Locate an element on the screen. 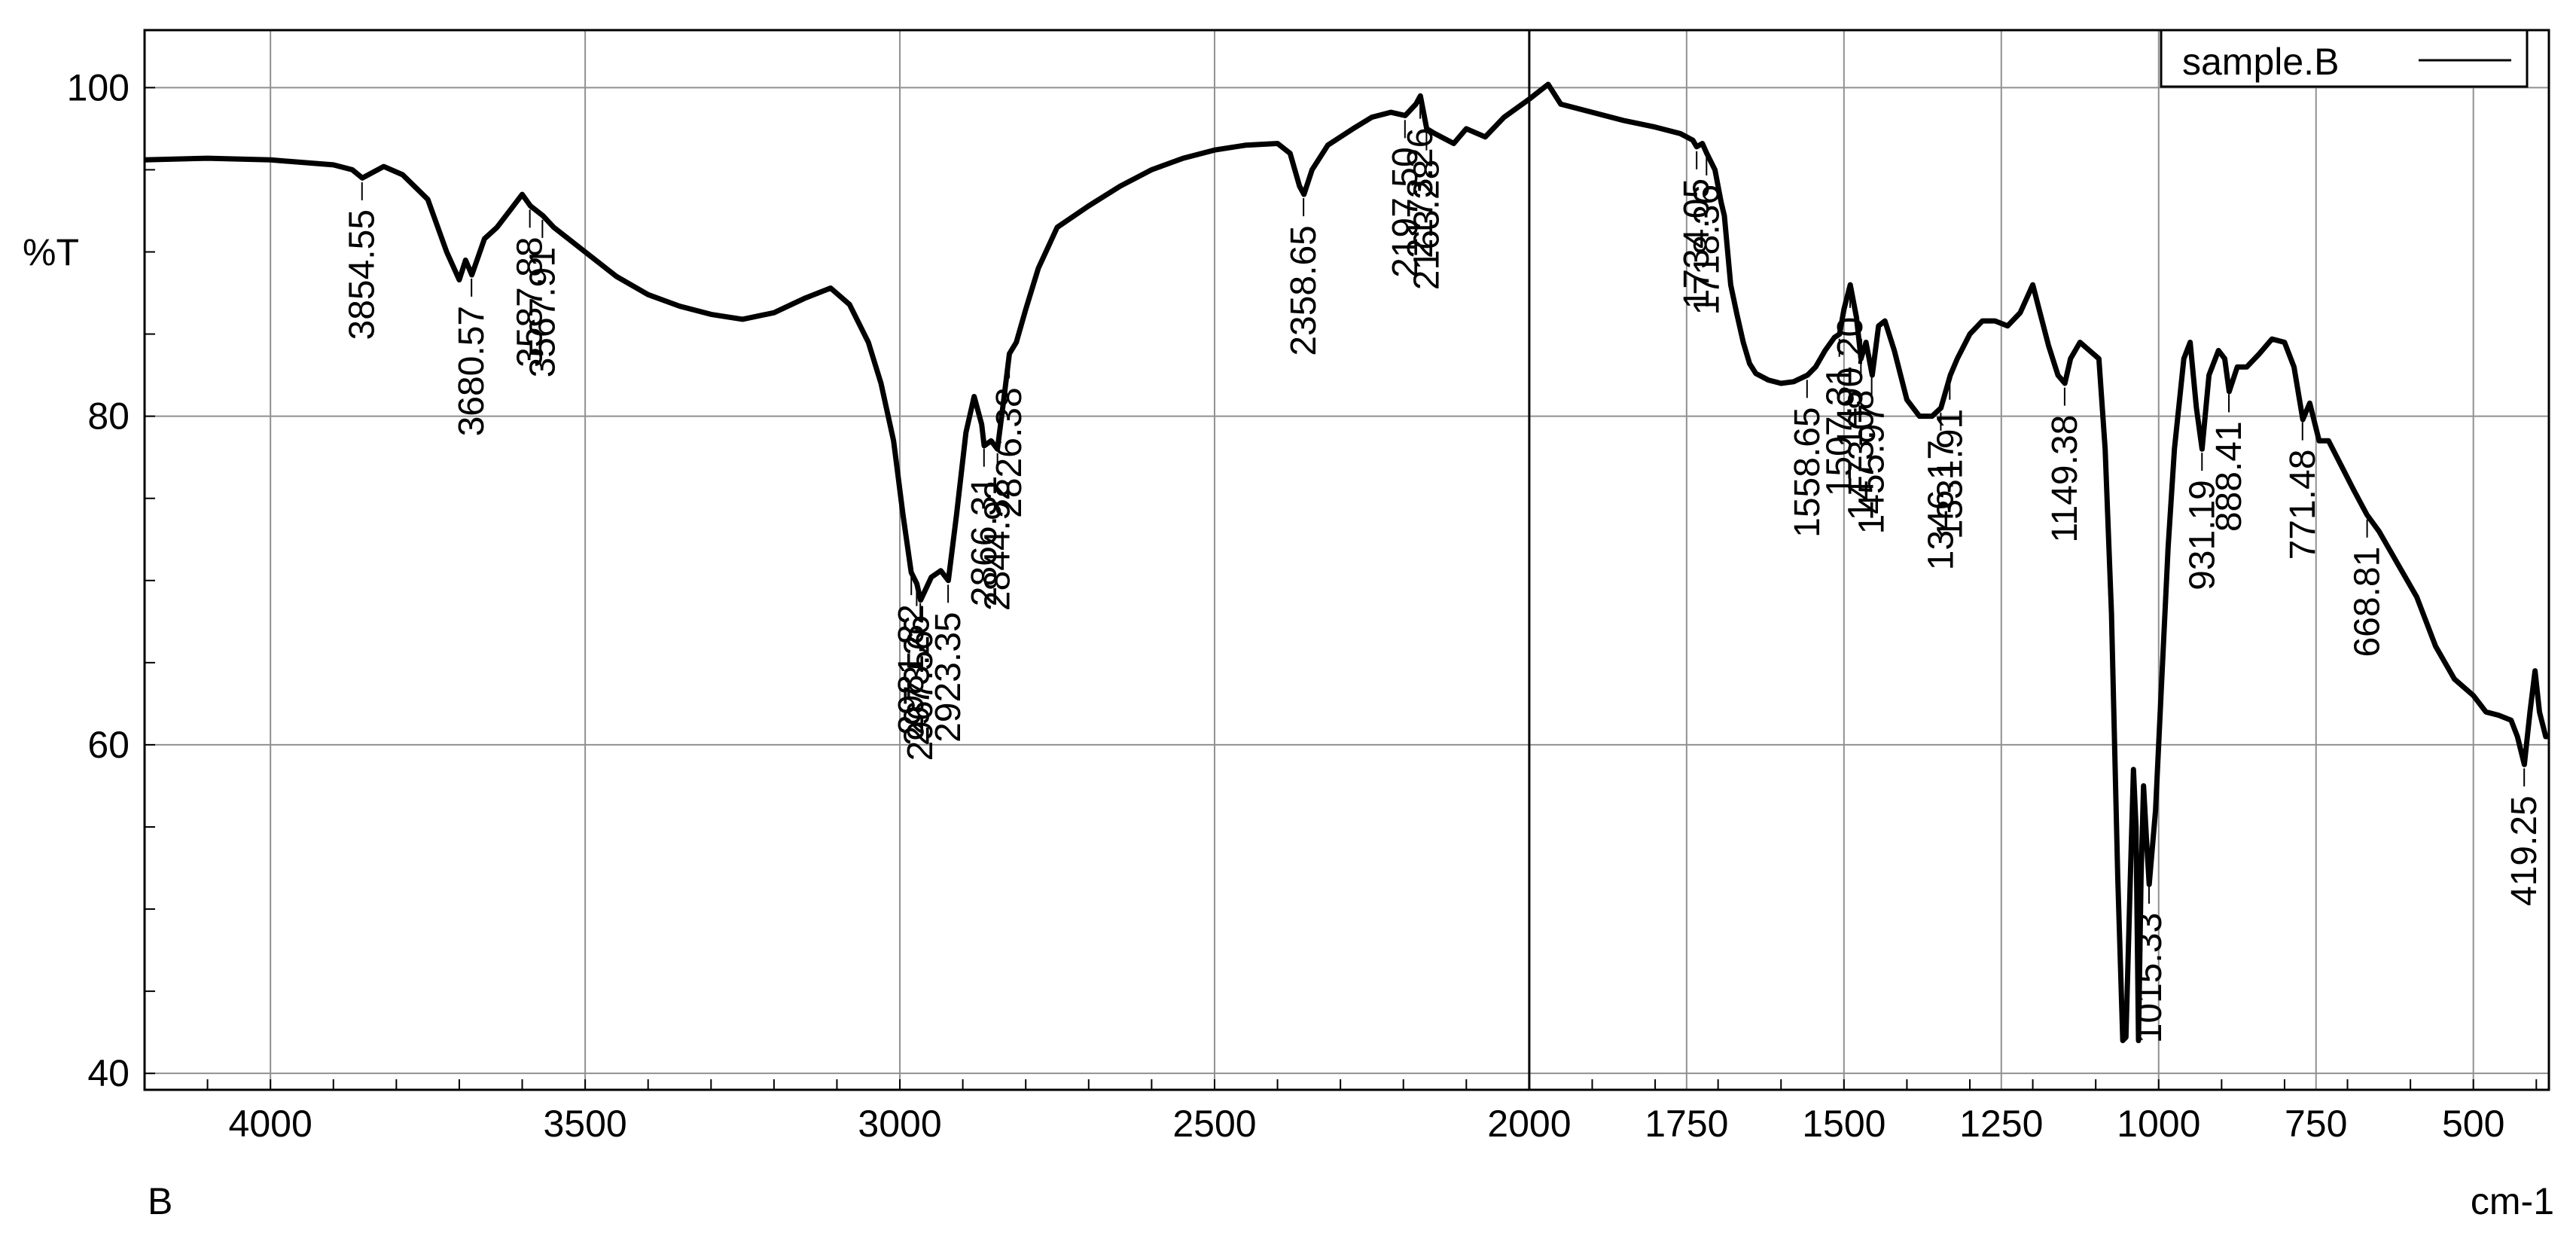 The height and width of the screenshot is (1254, 2576). legend-box is located at coordinates (2344, 58).